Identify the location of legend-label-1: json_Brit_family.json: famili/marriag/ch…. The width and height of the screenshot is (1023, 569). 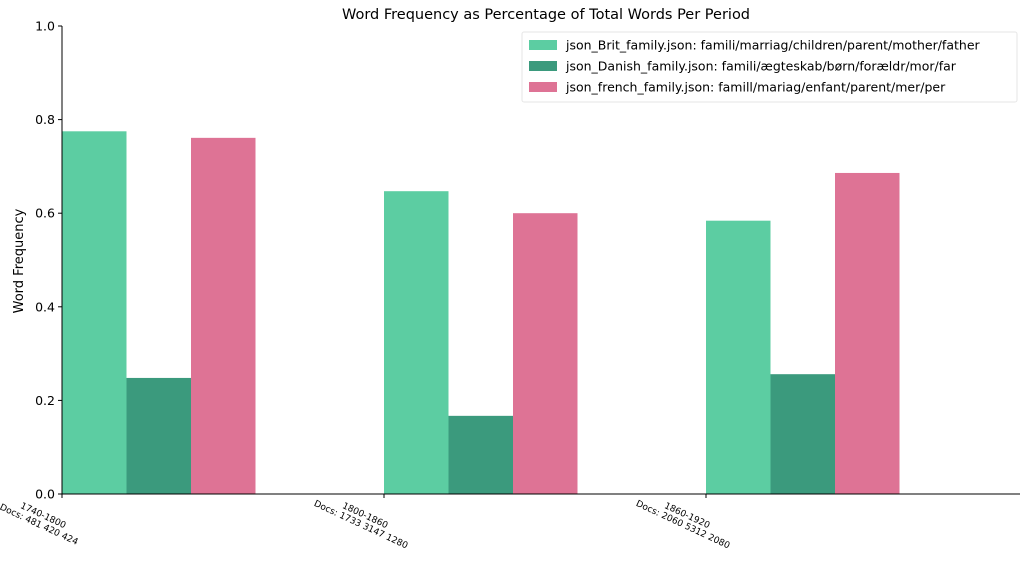
(773, 45).